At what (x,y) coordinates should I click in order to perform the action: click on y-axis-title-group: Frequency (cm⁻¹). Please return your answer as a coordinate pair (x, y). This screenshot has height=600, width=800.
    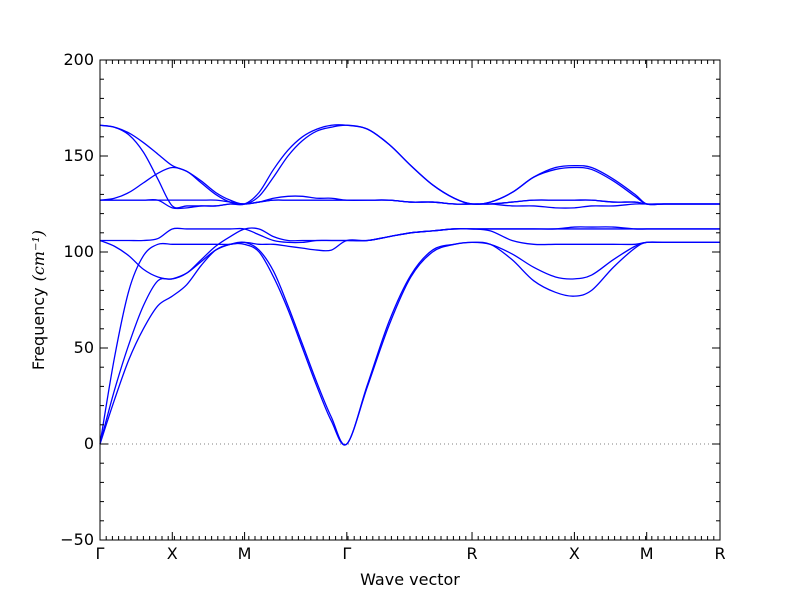
    Looking at the image, I should click on (38, 300).